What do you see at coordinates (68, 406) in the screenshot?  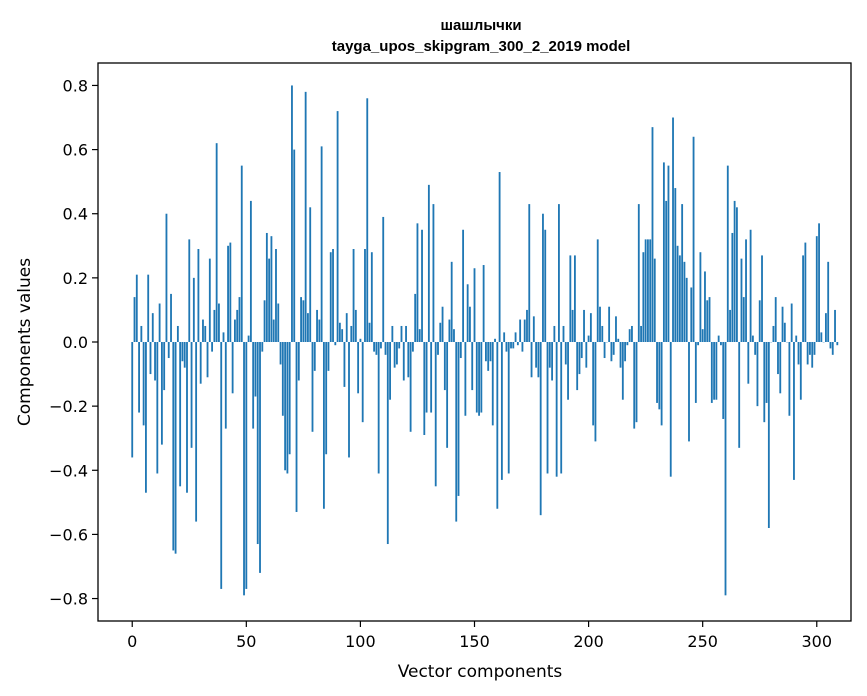 I see `y-tick-label: −0.2` at bounding box center [68, 406].